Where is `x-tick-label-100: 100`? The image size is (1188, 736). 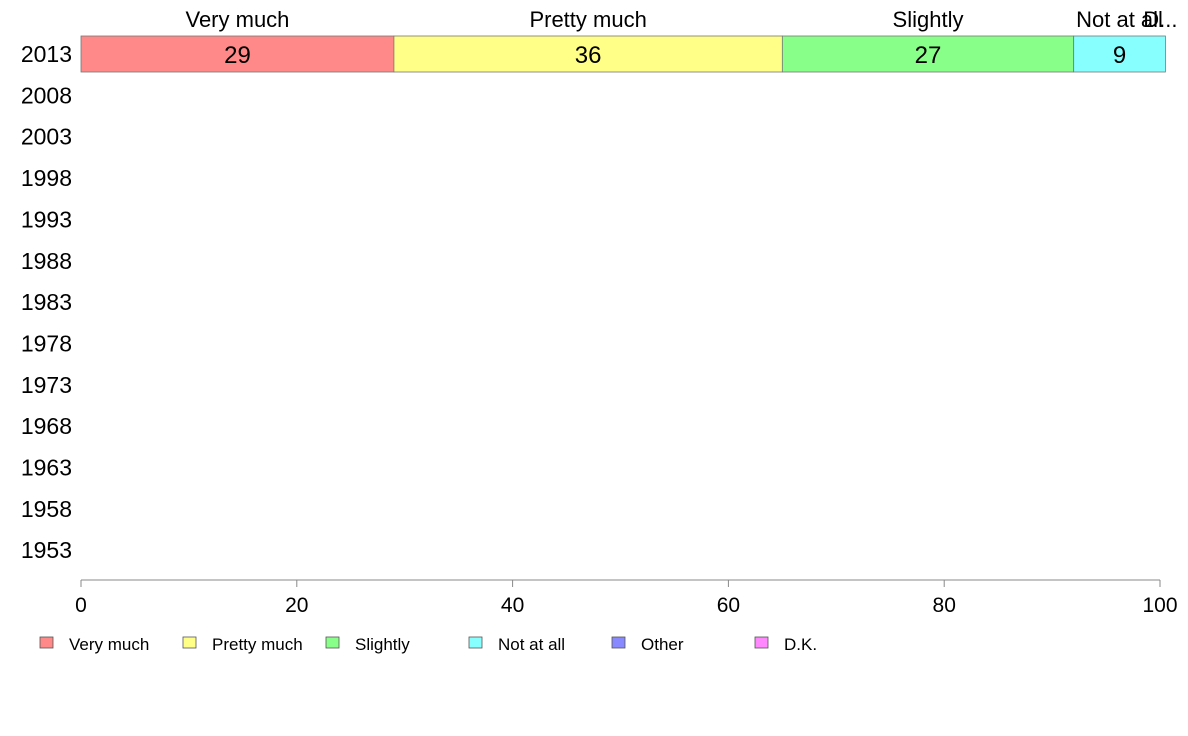
x-tick-label-100: 100 is located at coordinates (1159, 605).